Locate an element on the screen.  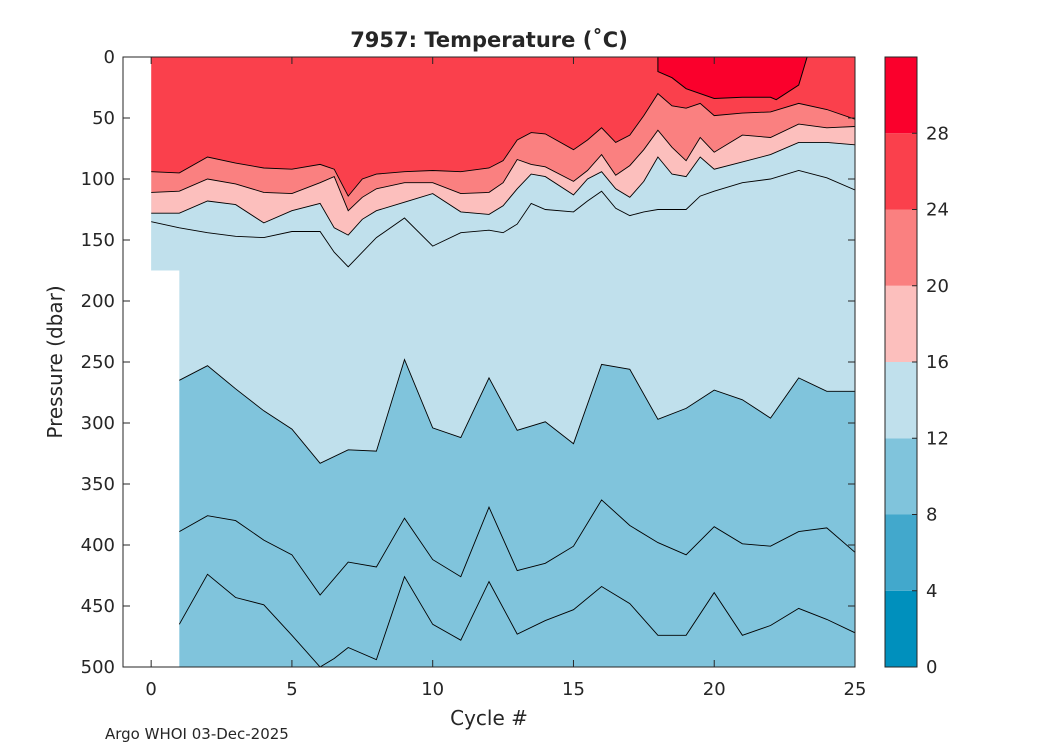
x-tick-label: 25 is located at coordinates (855, 689).